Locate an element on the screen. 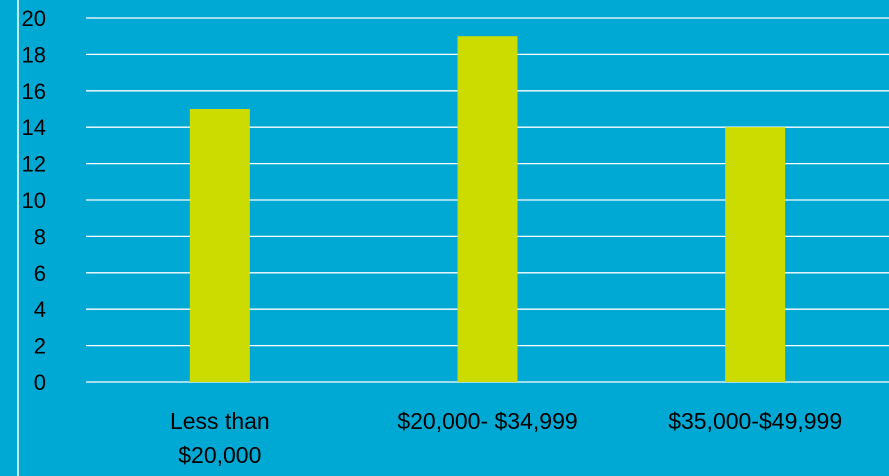  y-tick-label-18: 18 is located at coordinates (34, 54).